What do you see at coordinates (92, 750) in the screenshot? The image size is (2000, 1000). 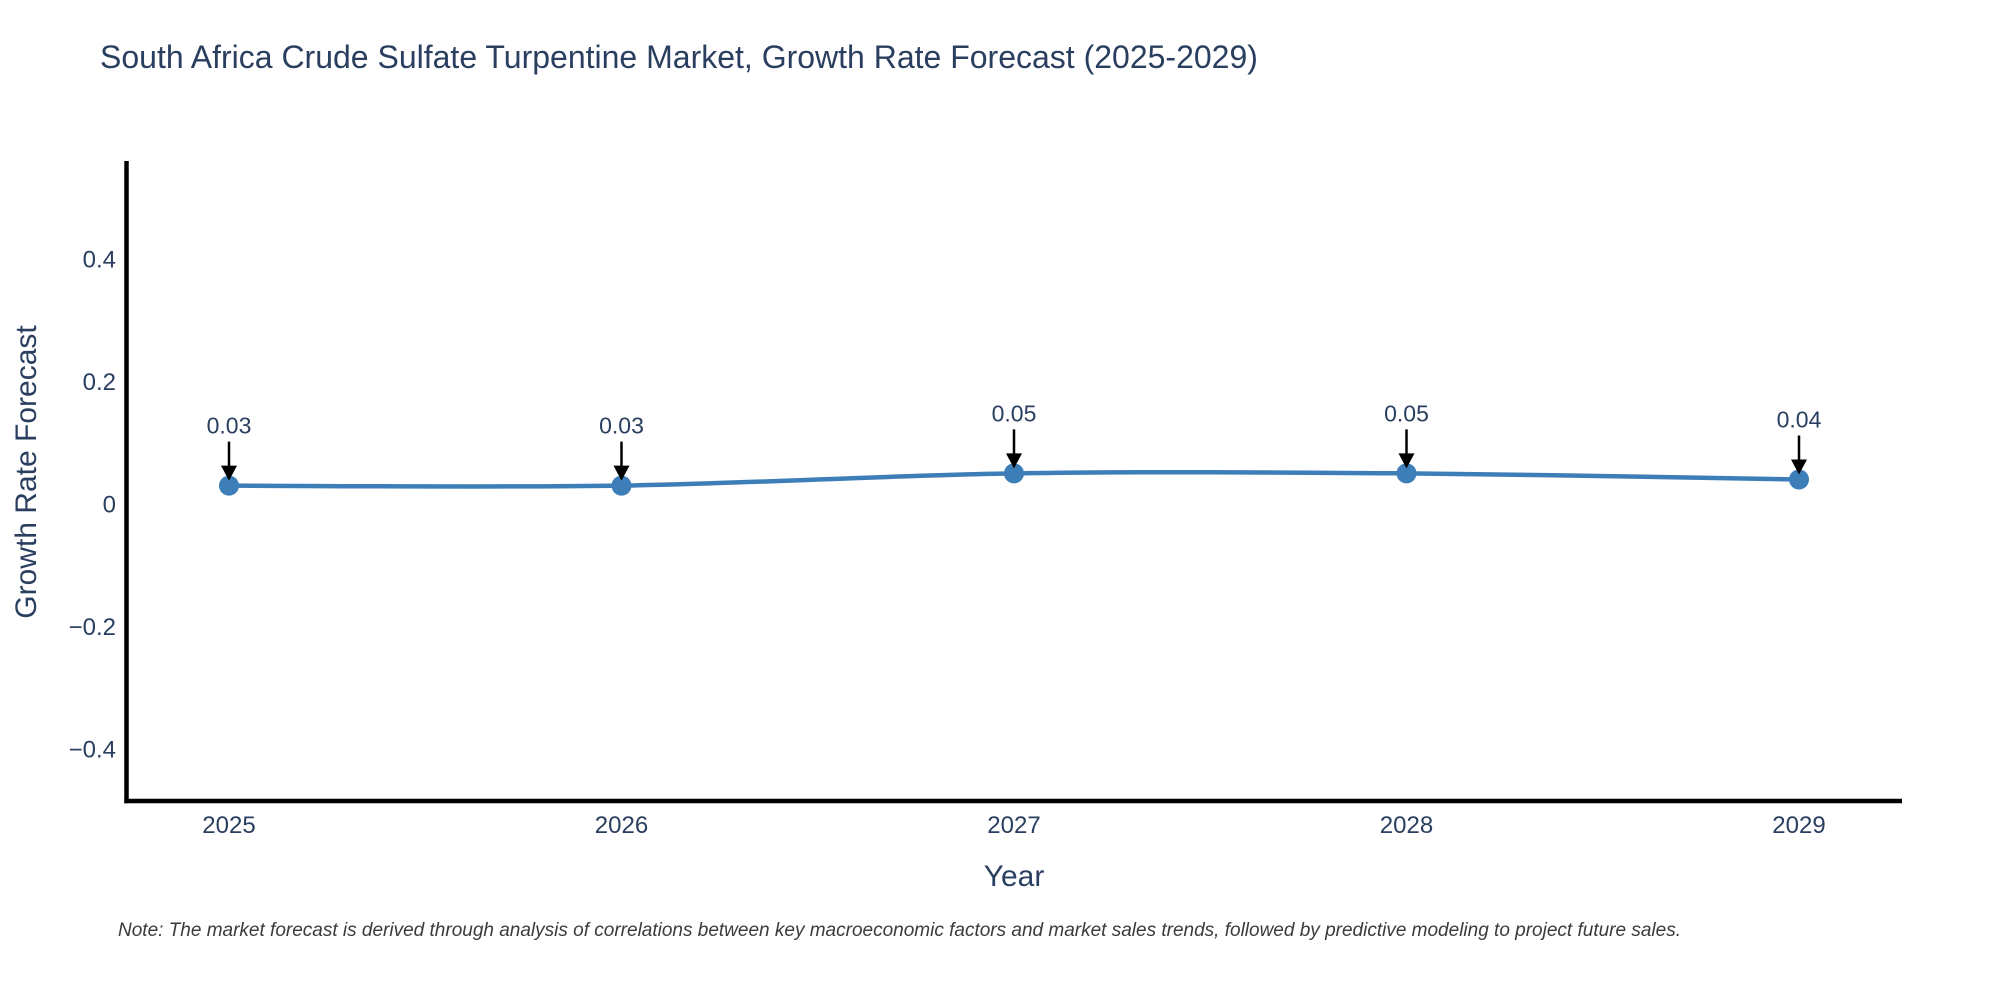 I see `y-tick-label: −0.4` at bounding box center [92, 750].